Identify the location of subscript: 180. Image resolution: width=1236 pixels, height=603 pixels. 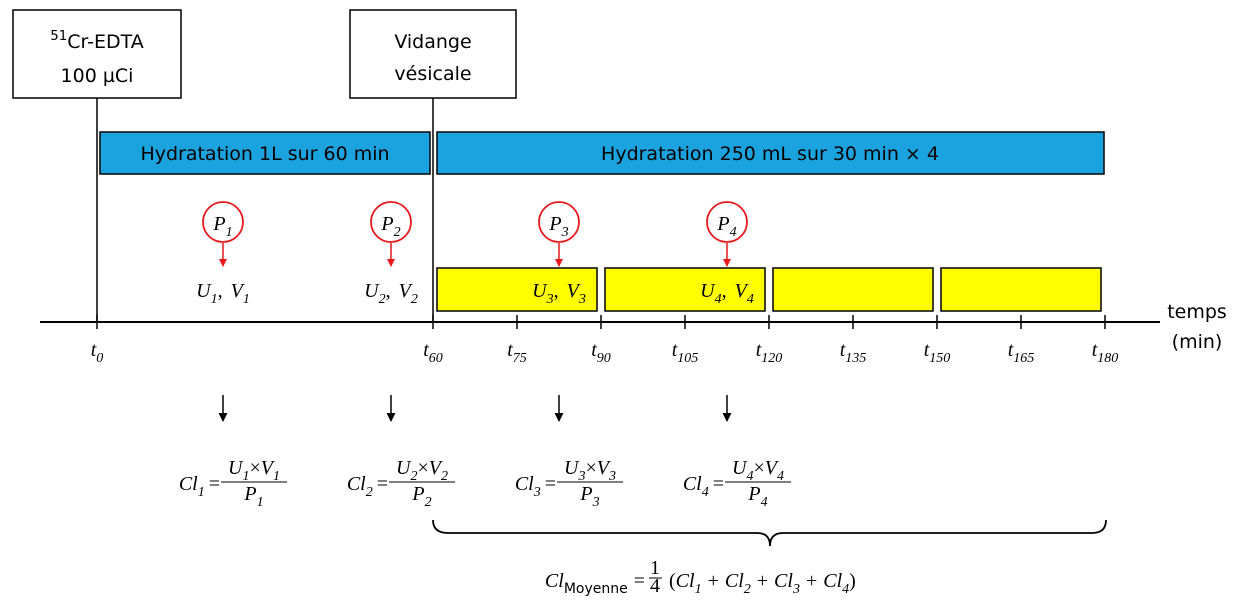
(1107, 358).